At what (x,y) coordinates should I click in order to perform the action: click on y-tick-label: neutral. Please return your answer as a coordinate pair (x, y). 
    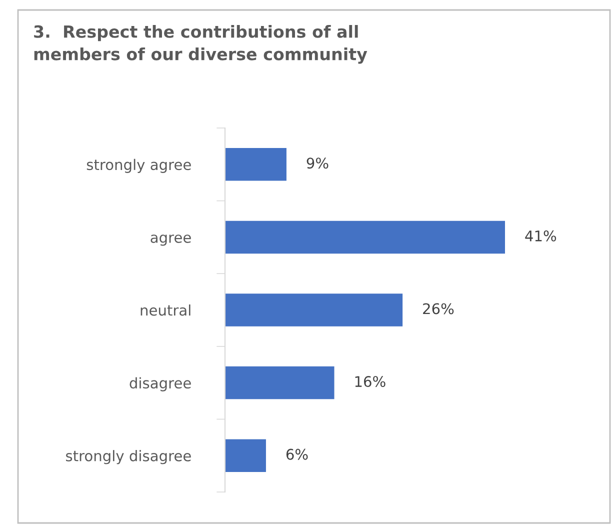
    Looking at the image, I should click on (165, 310).